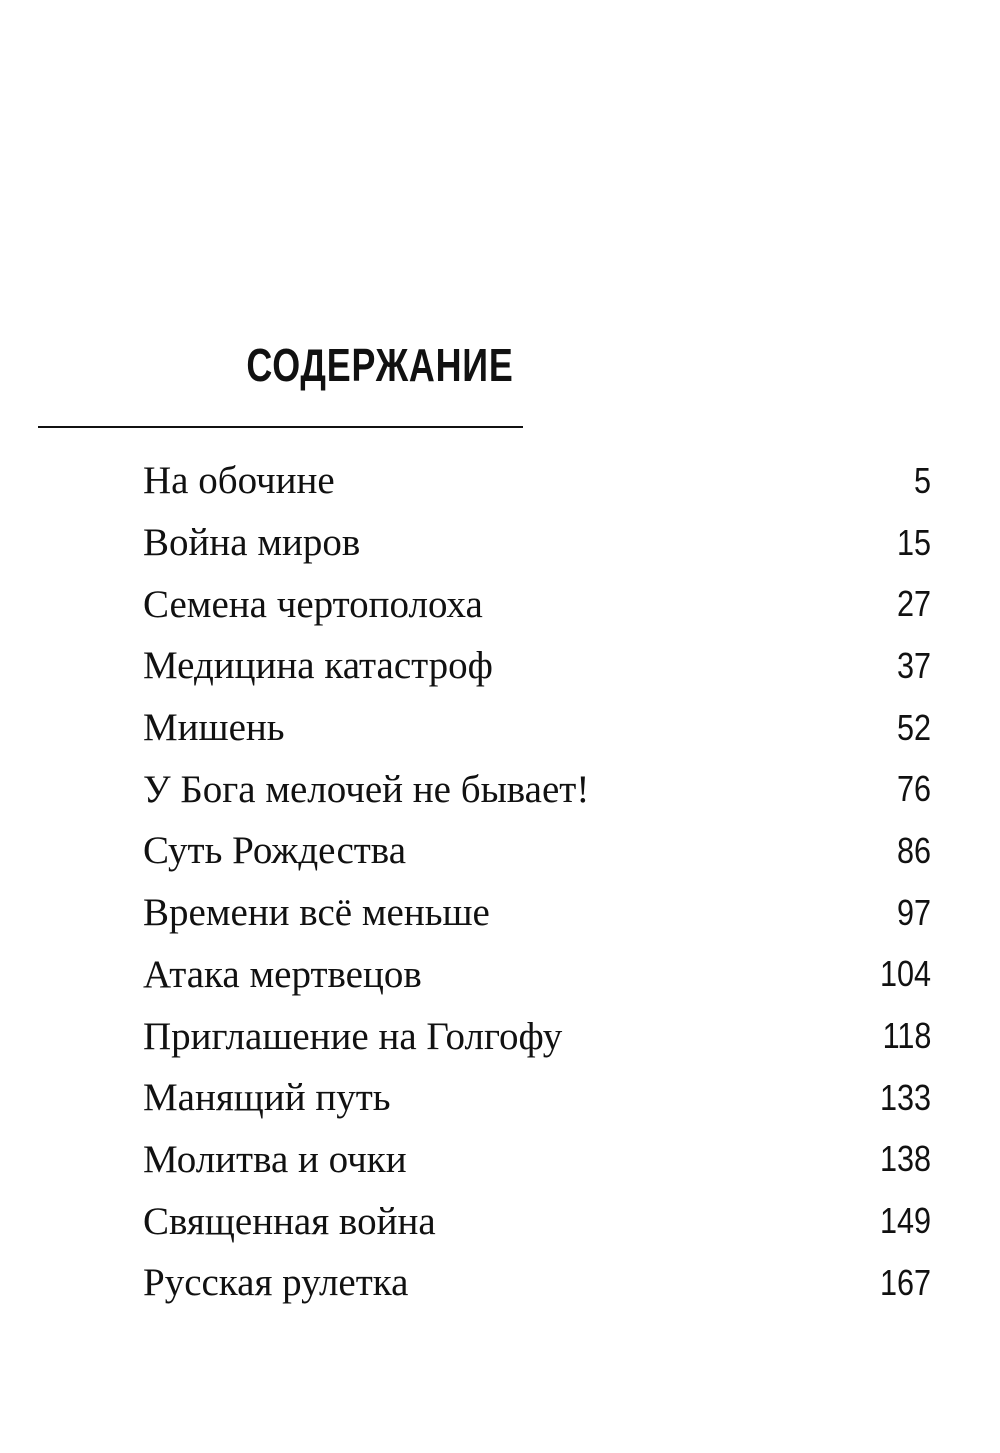  Describe the element at coordinates (913, 727) in the screenshot. I see `toc-entry-page: 52` at that location.